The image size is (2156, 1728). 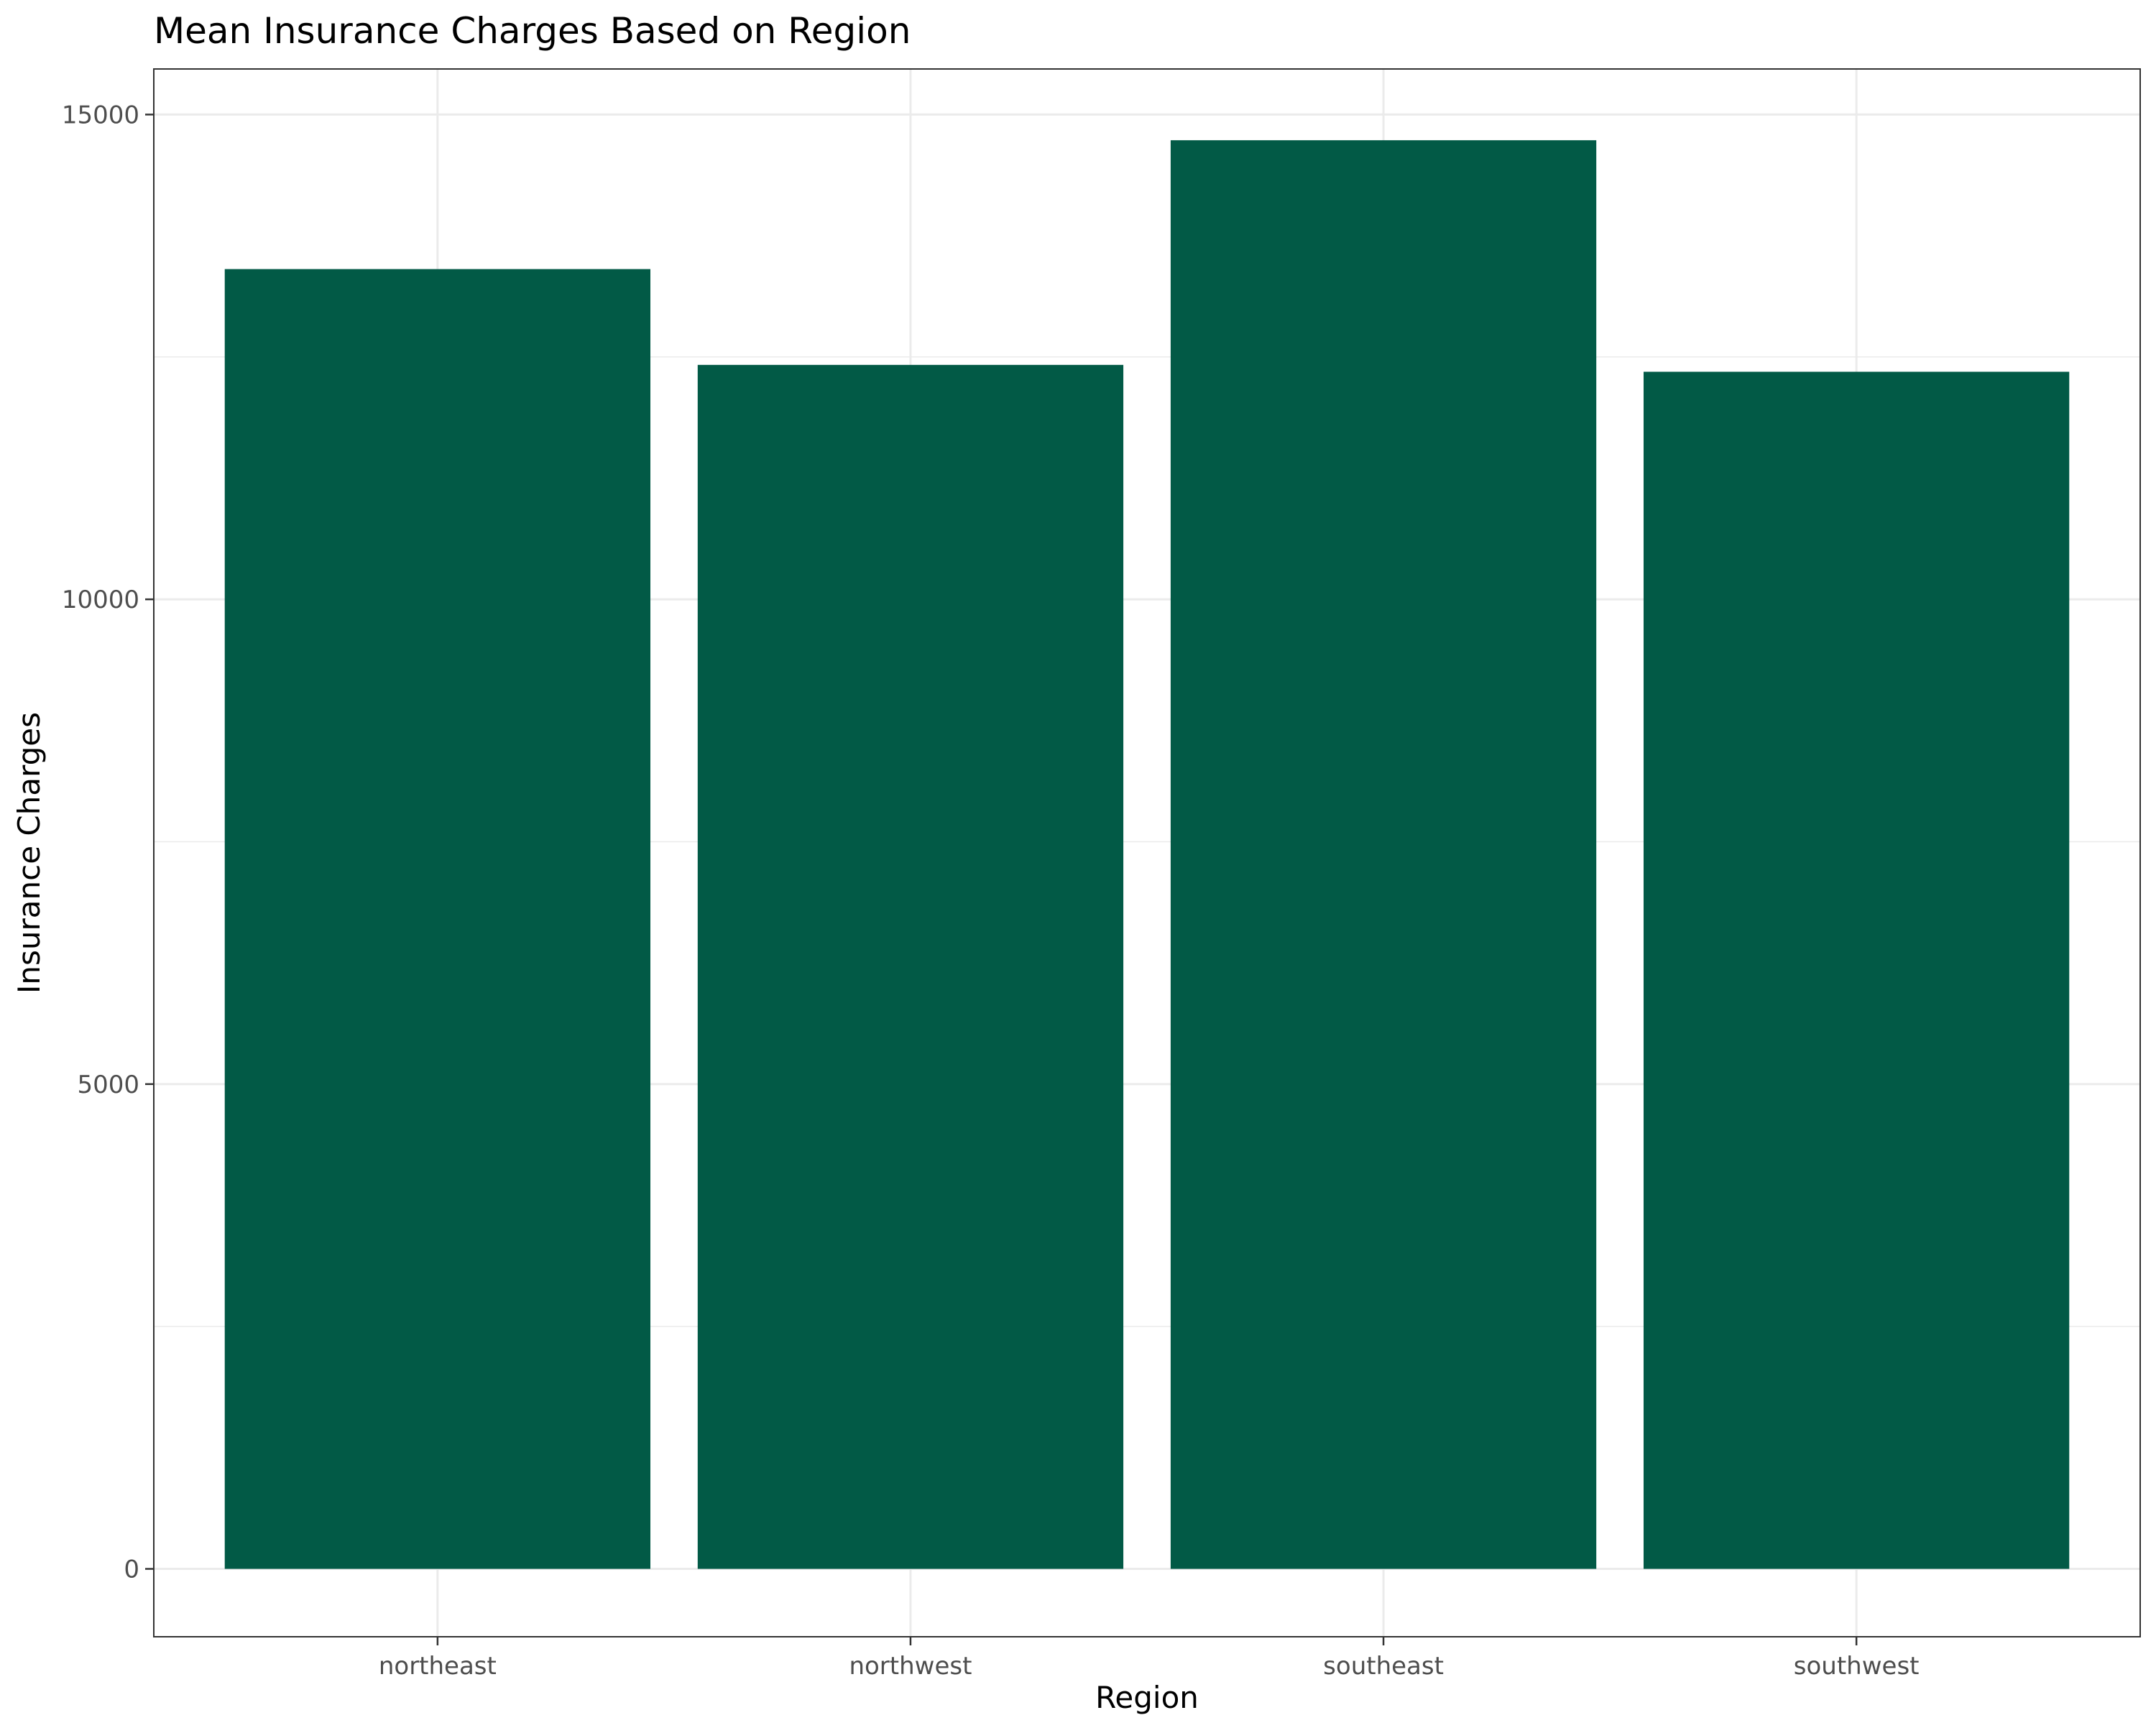 I want to click on bar-northeast, so click(x=437, y=919).